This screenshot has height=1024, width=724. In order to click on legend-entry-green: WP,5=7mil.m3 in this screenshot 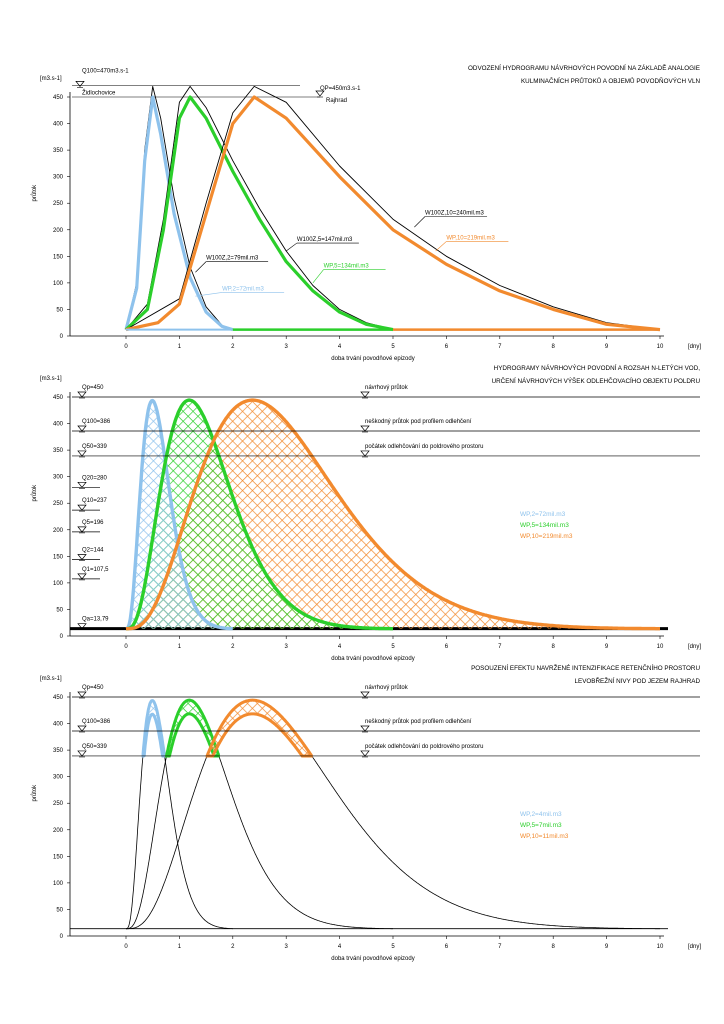, I will do `click(541, 825)`.